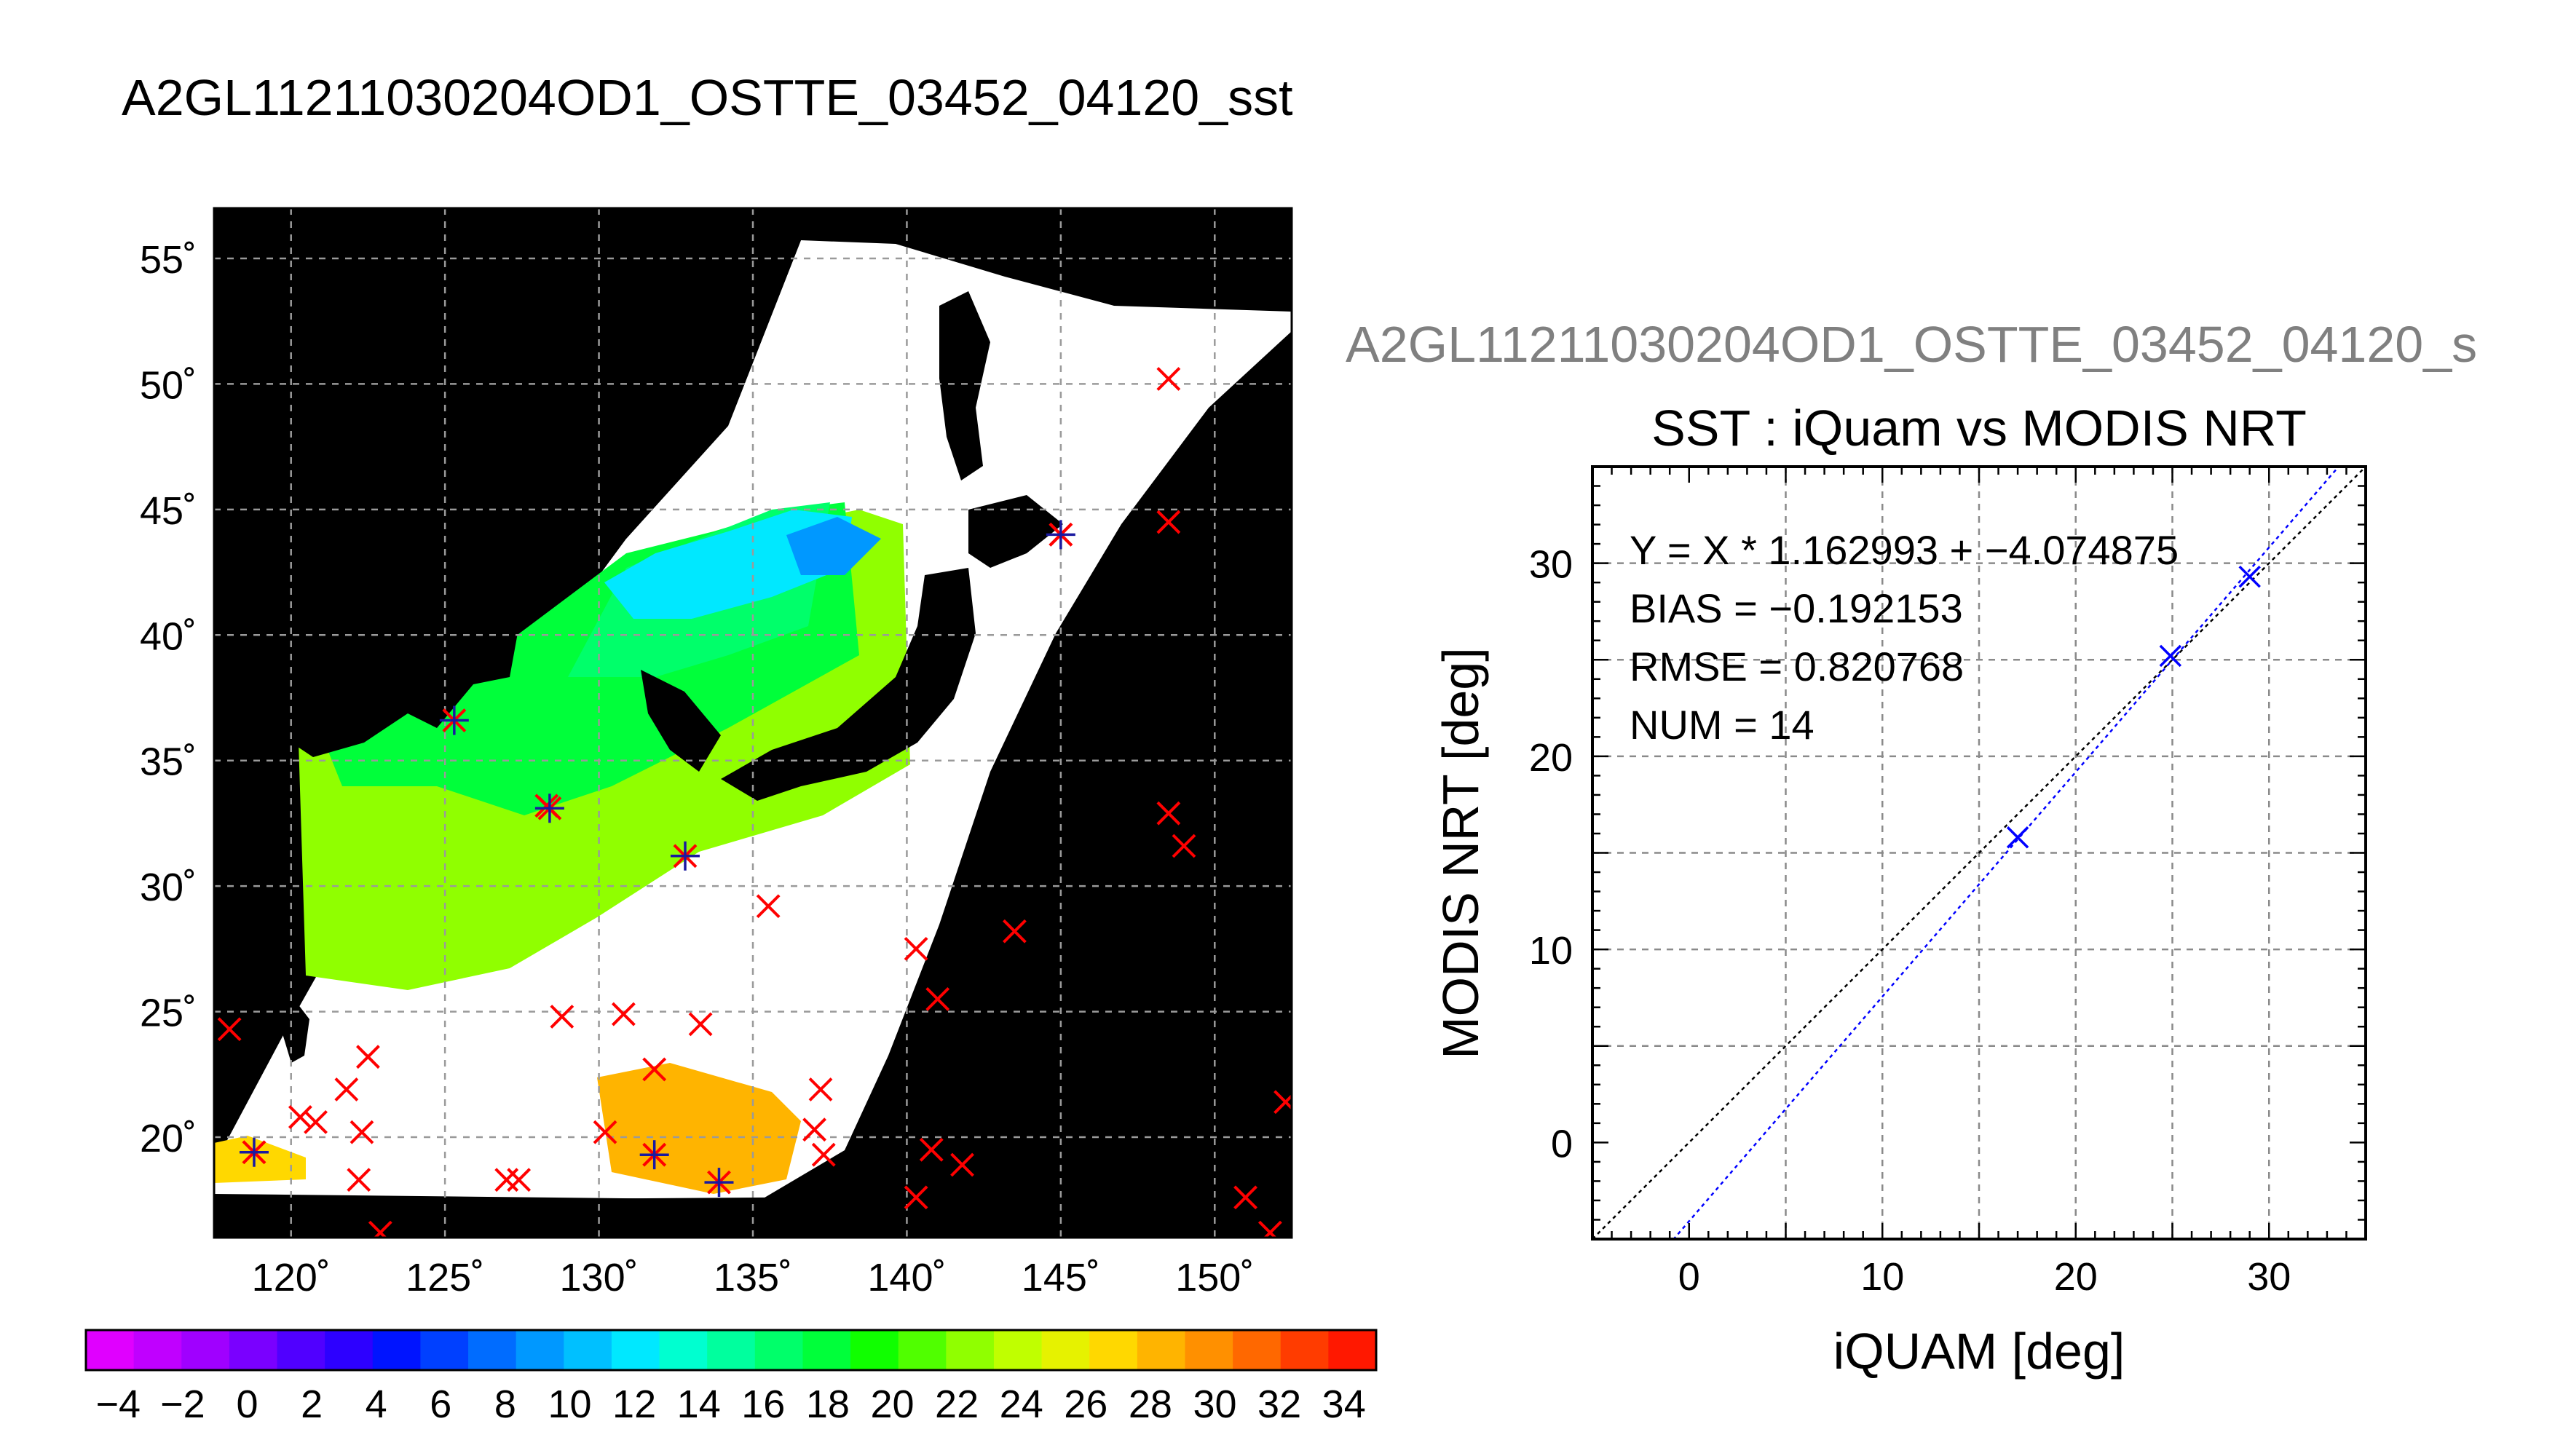  What do you see at coordinates (168, 636) in the screenshot?
I see `map-lat-tick-label: 40˚` at bounding box center [168, 636].